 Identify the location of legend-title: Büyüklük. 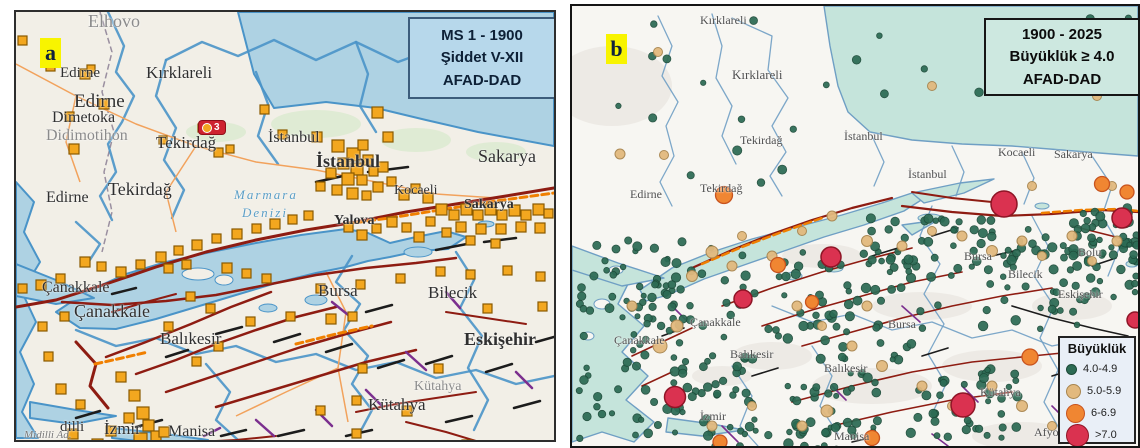
(1097, 348).